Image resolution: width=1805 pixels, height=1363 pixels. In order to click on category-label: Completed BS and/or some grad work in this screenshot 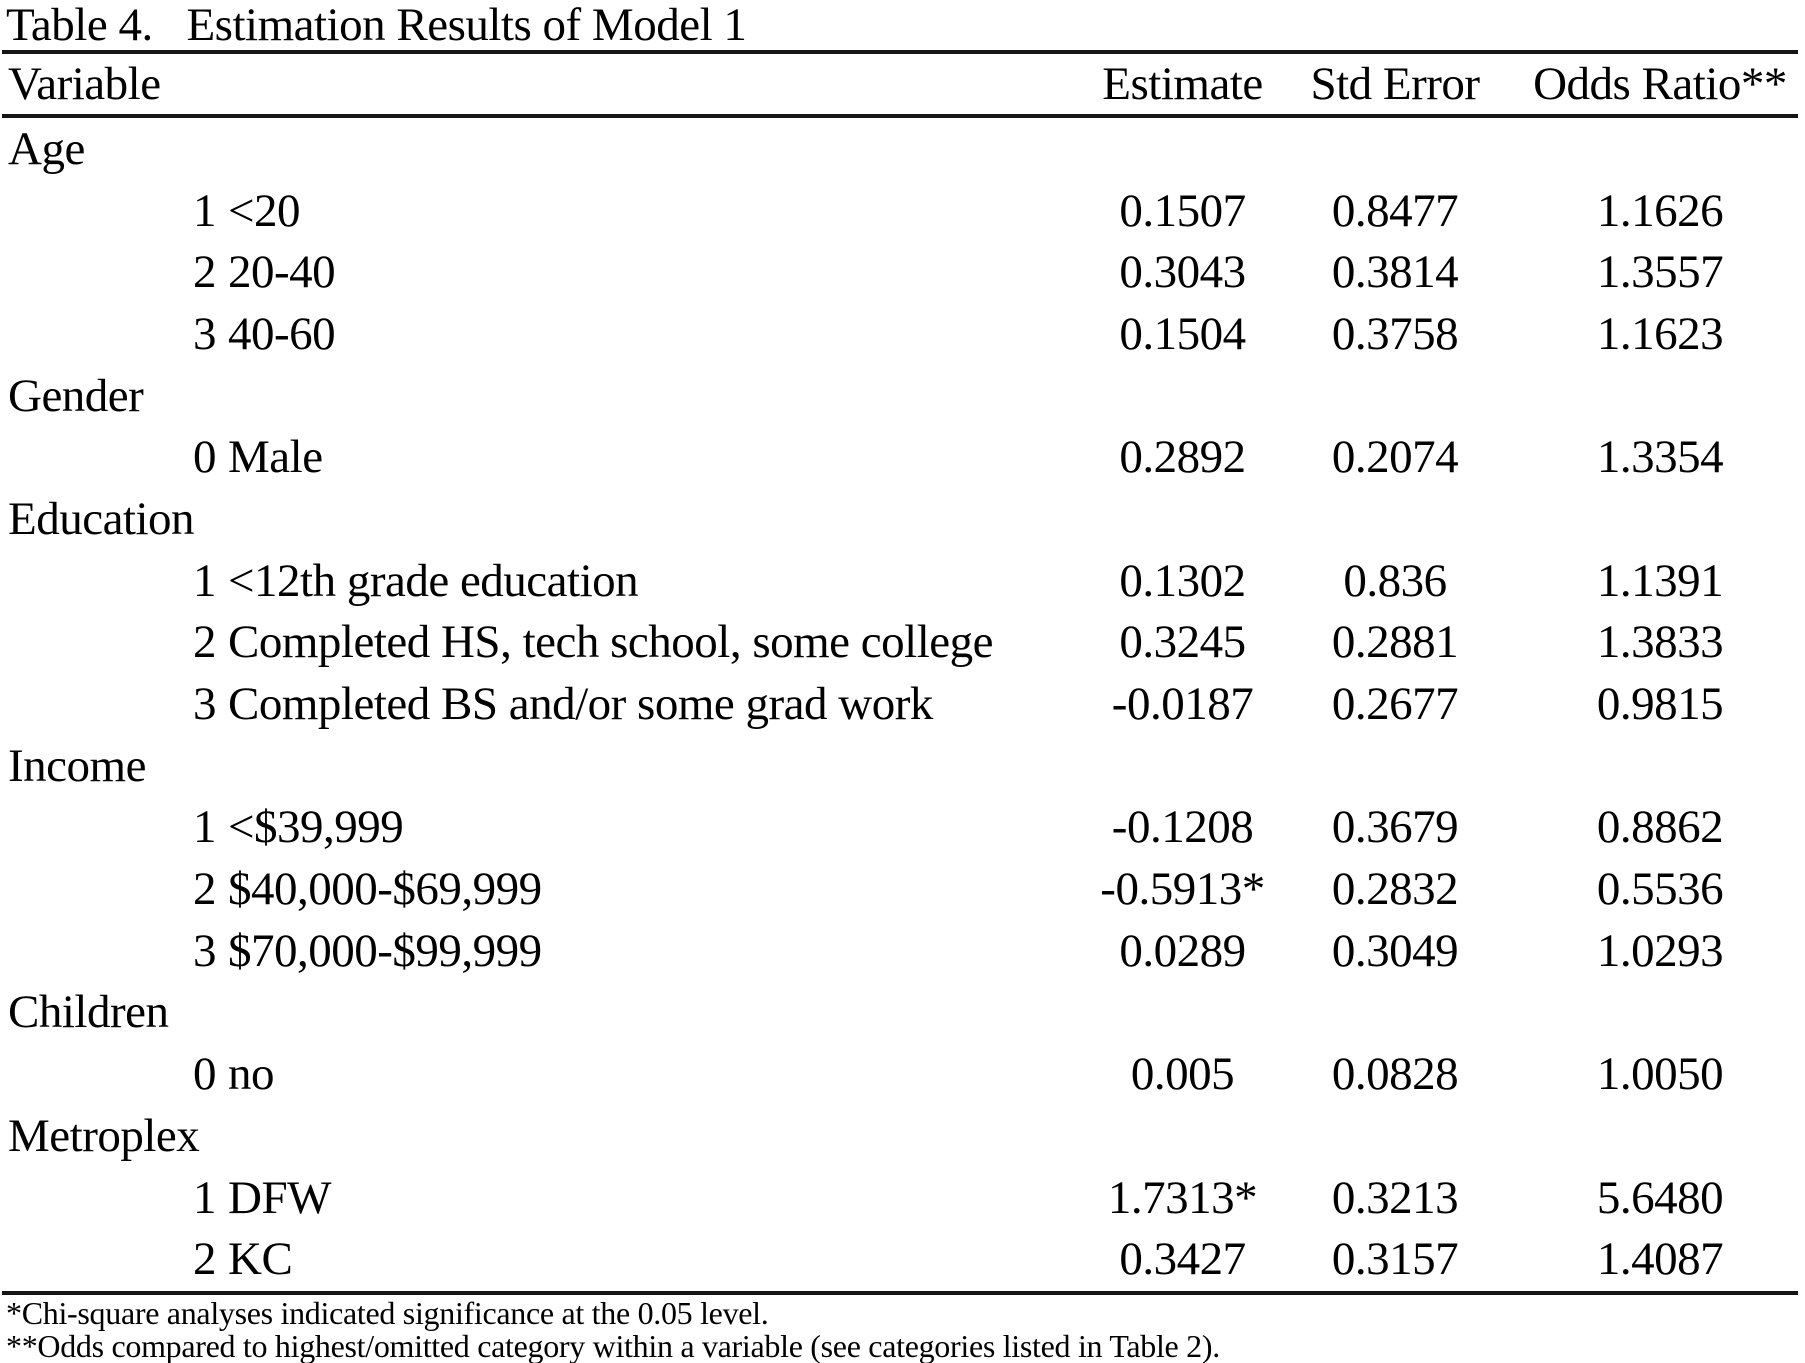, I will do `click(580, 704)`.